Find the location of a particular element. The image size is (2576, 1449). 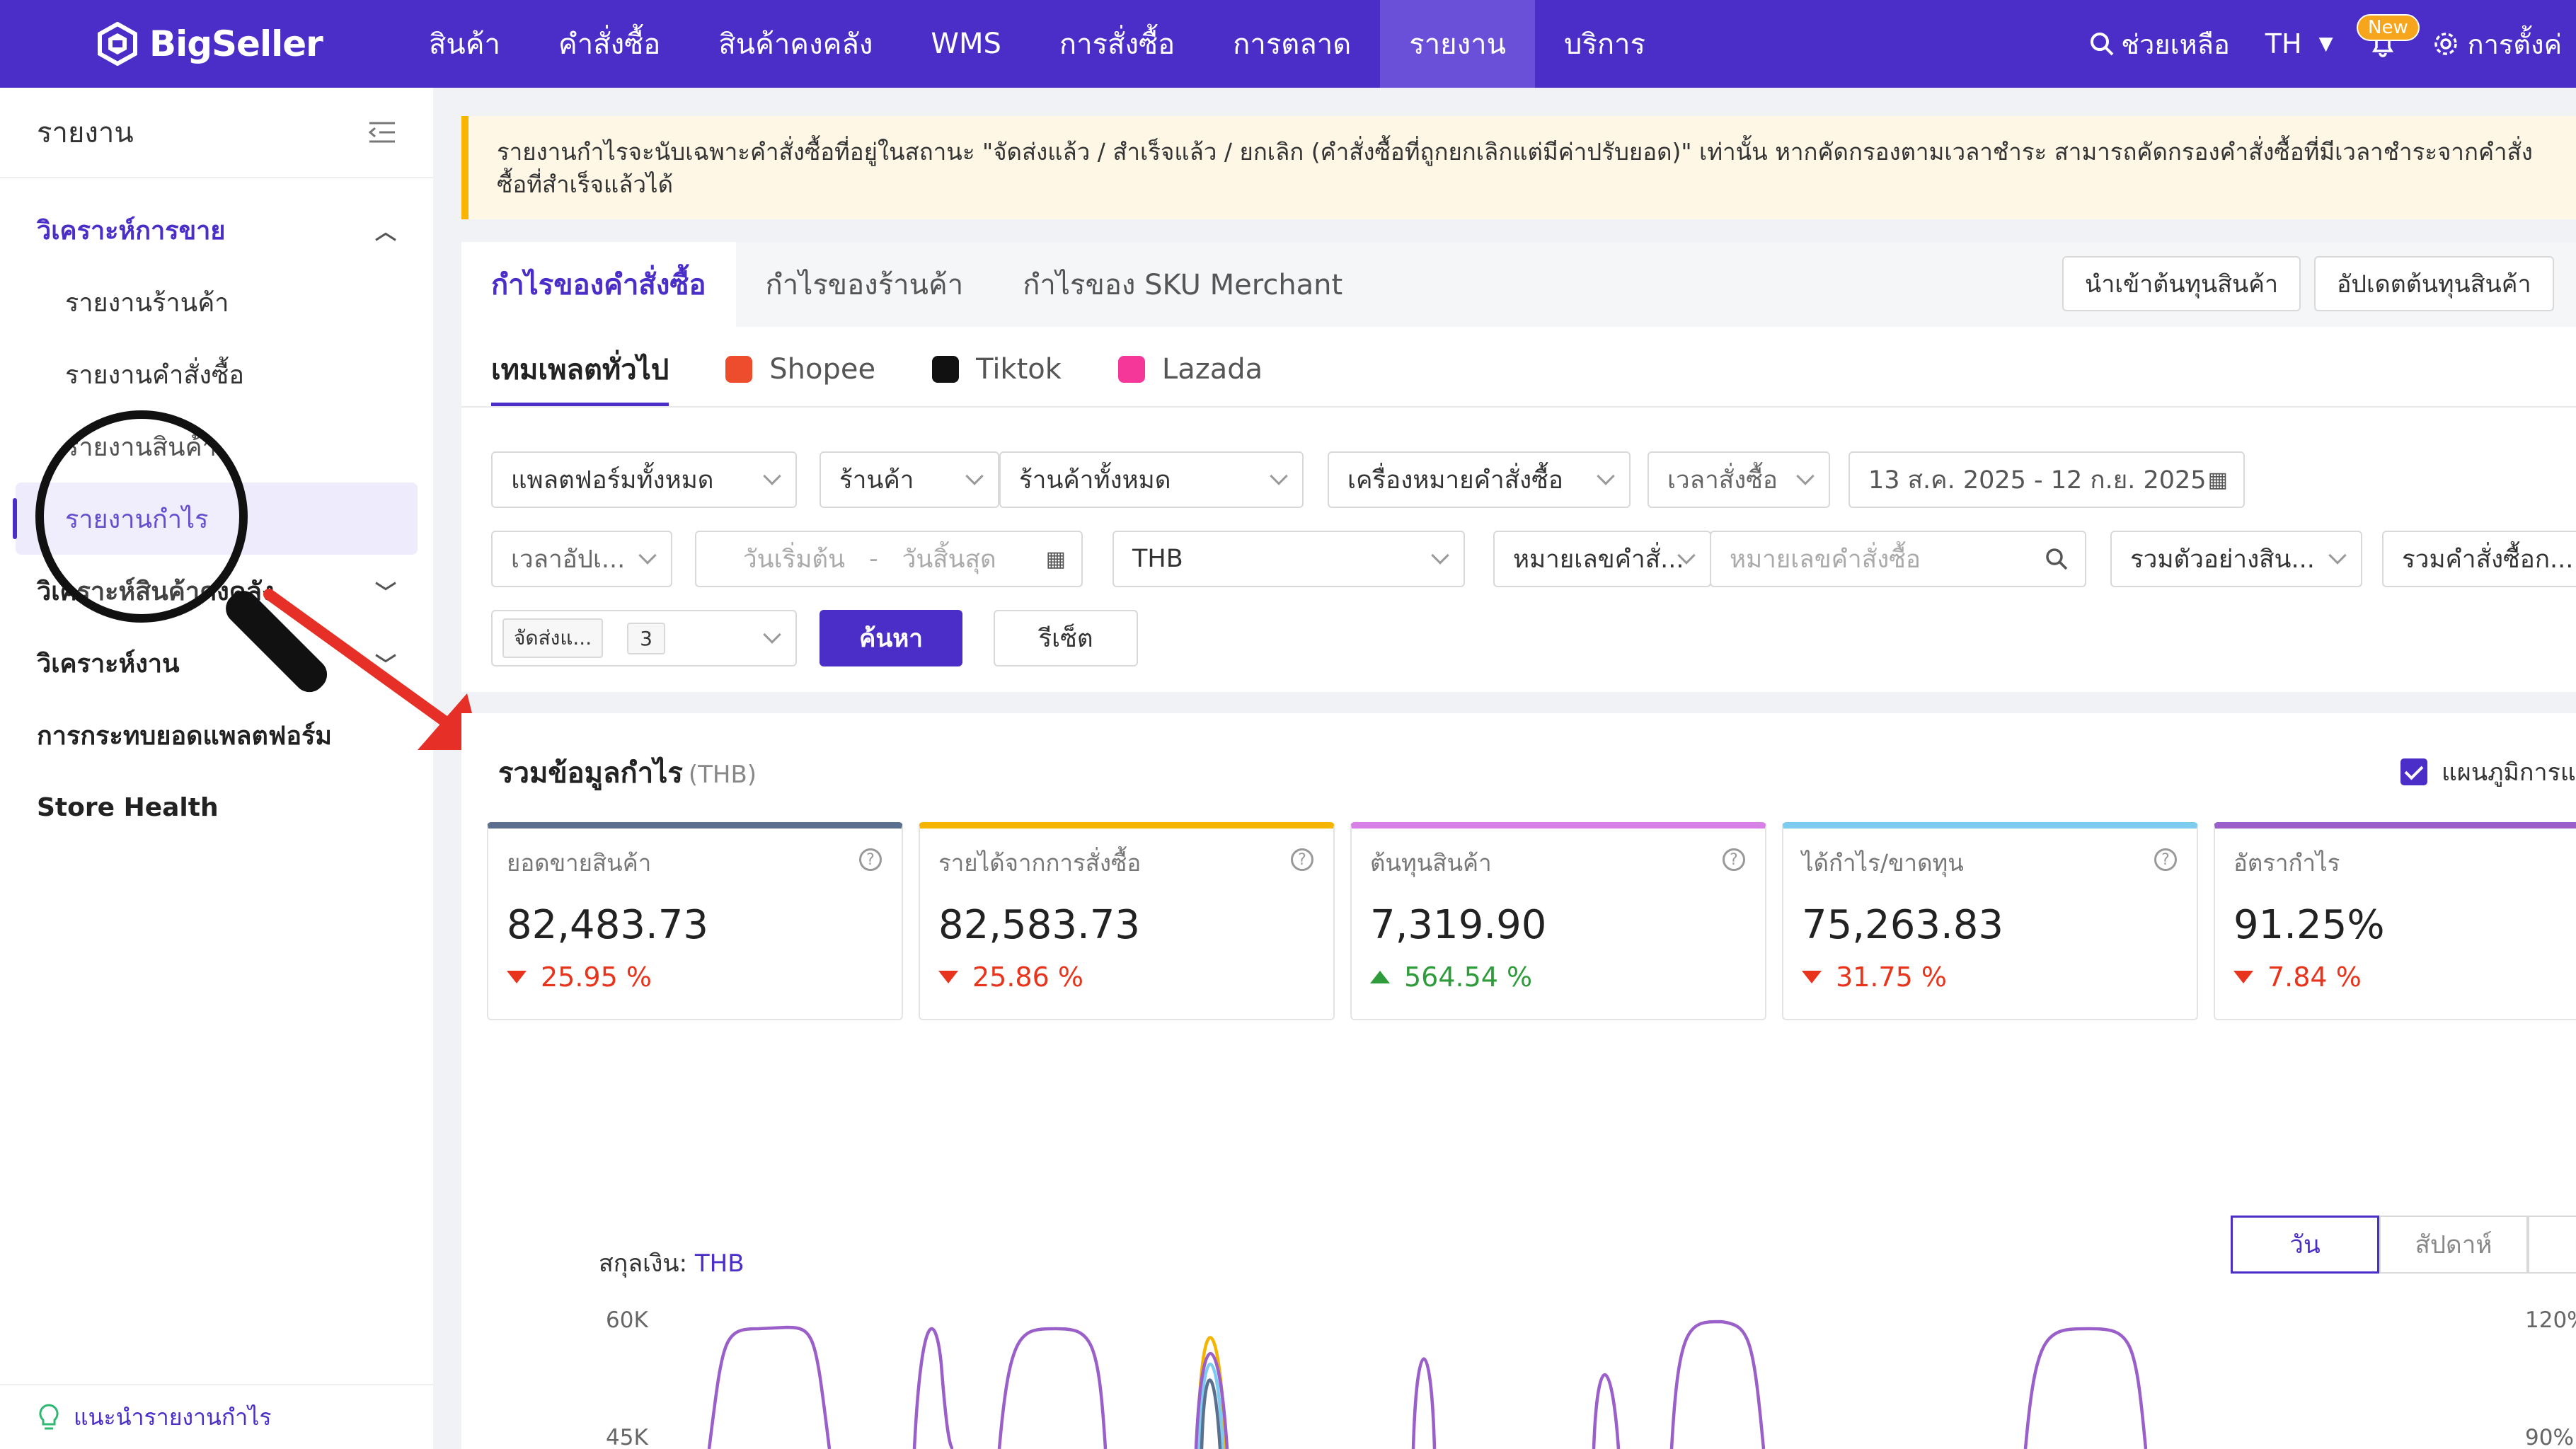

metric-value: 82,583.73 is located at coordinates (1039, 925).